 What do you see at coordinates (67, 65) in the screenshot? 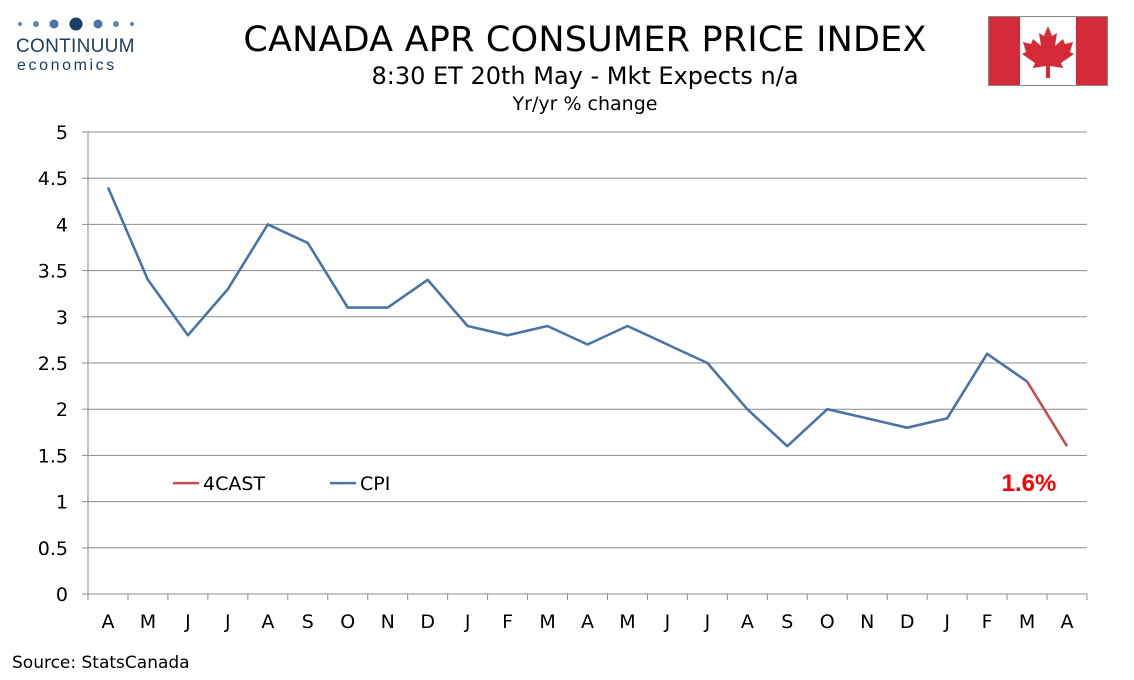
I see `brand-subtitle: economics` at bounding box center [67, 65].